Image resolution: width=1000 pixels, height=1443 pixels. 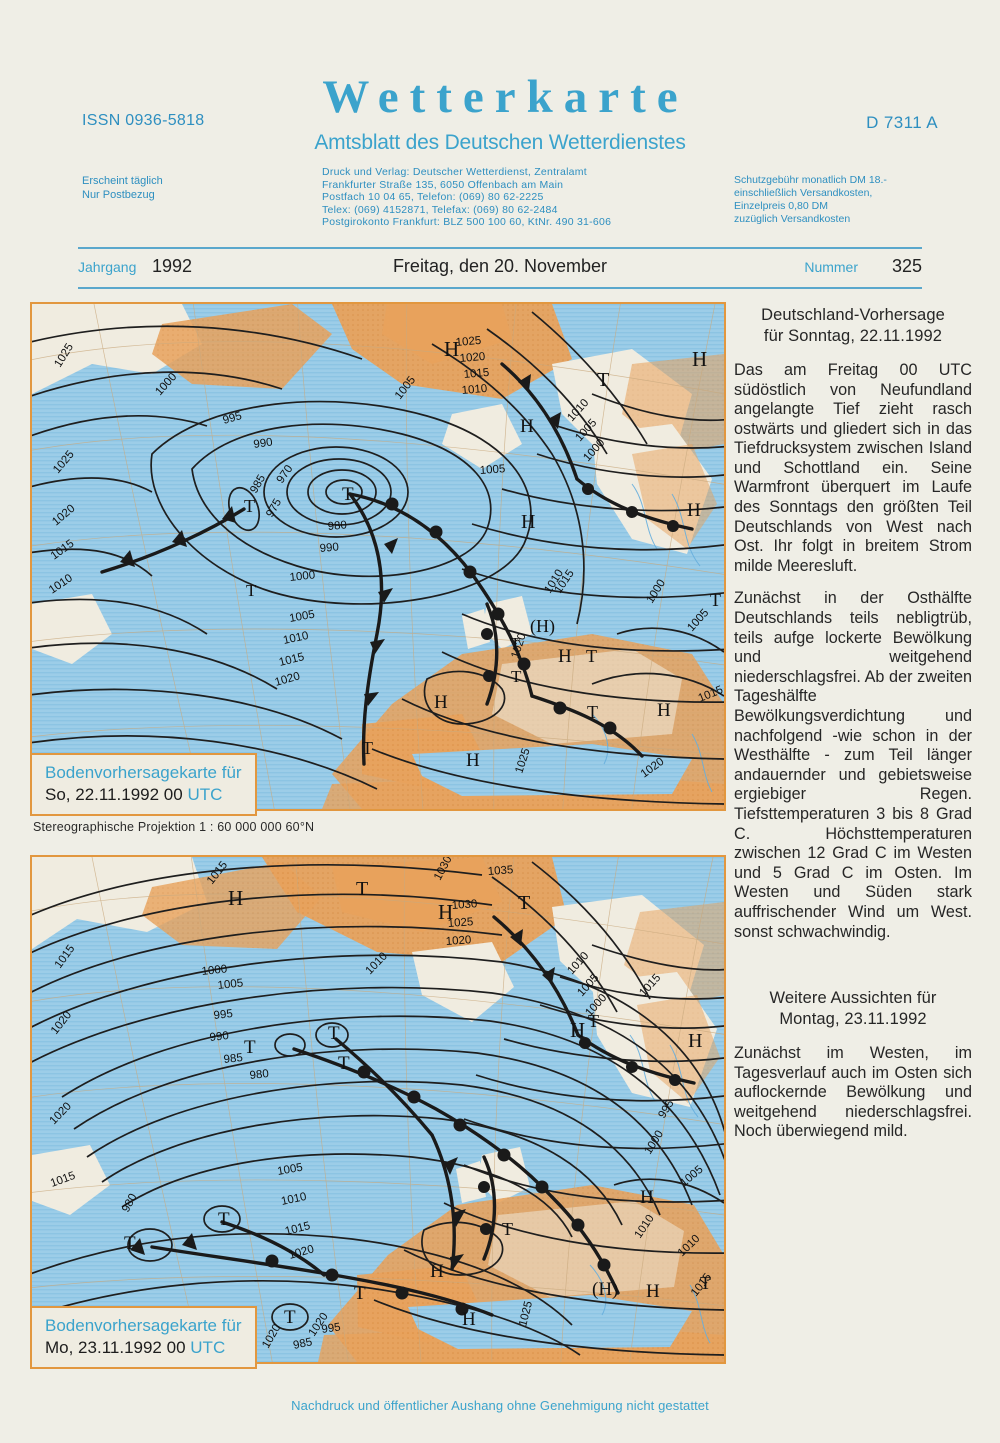 What do you see at coordinates (172, 266) in the screenshot?
I see `volume-value: 1992` at bounding box center [172, 266].